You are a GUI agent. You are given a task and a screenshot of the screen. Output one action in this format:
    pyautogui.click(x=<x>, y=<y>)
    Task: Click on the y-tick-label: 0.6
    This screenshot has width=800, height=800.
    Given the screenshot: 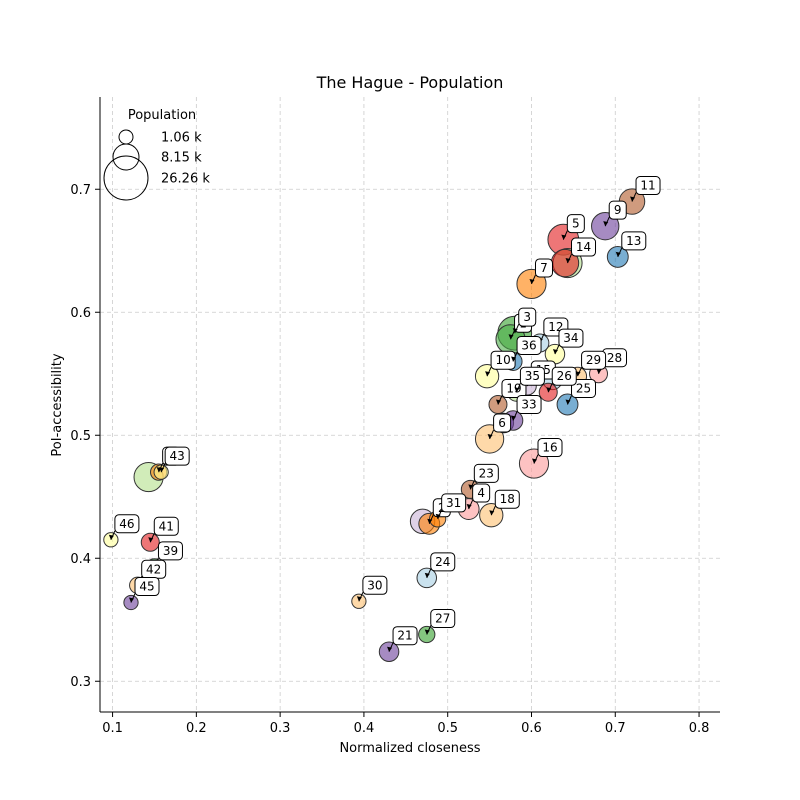 What is the action you would take?
    pyautogui.click(x=80, y=313)
    